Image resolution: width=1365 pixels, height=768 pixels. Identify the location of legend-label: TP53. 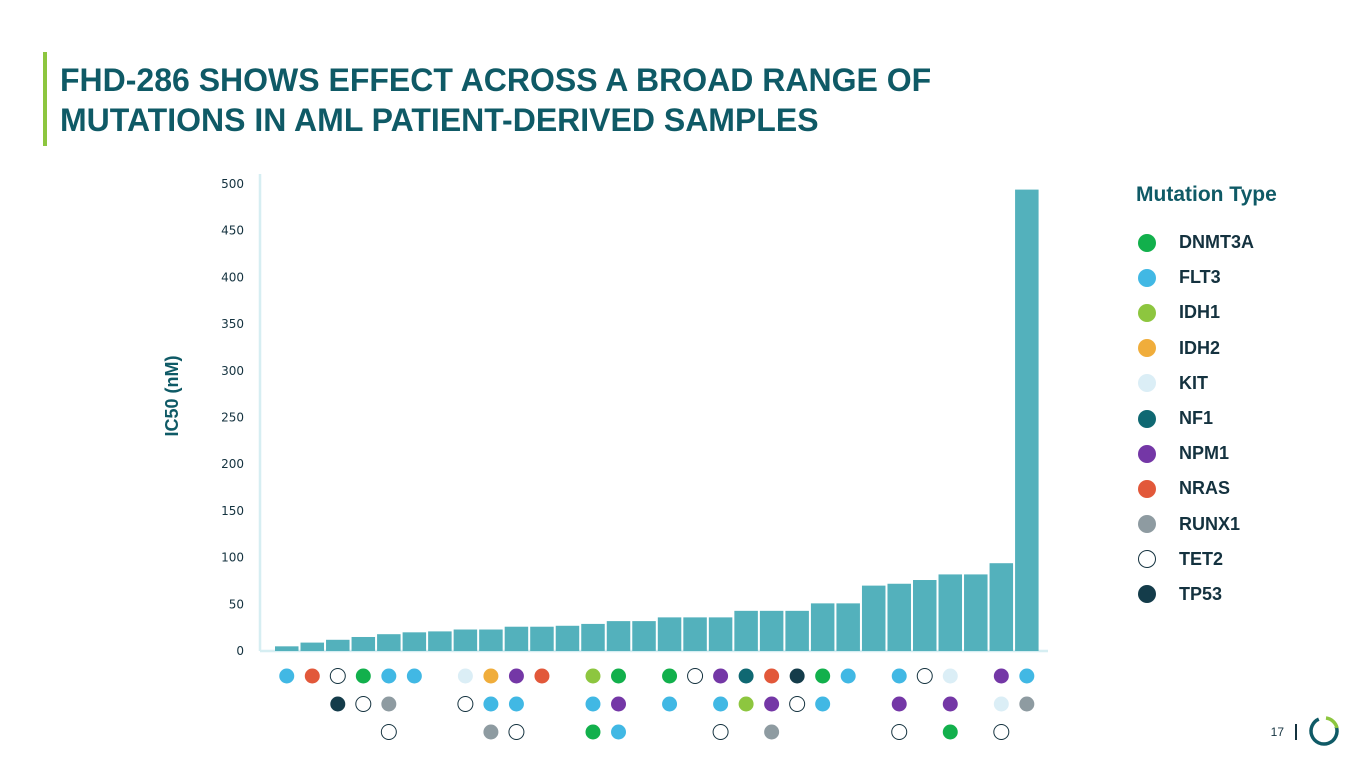
(1201, 593).